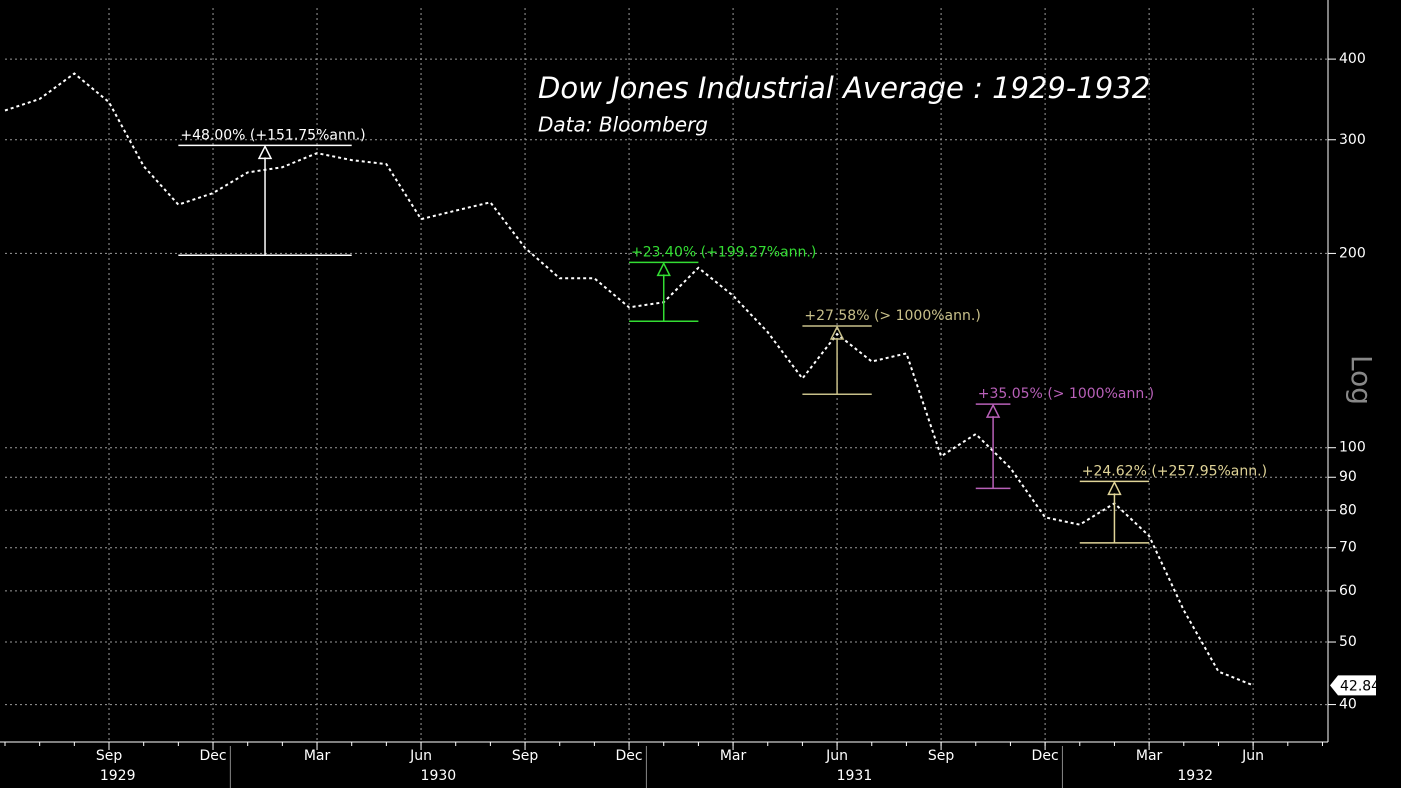  I want to click on rally-label: +48.00% (+151.75%ann.), so click(272, 135).